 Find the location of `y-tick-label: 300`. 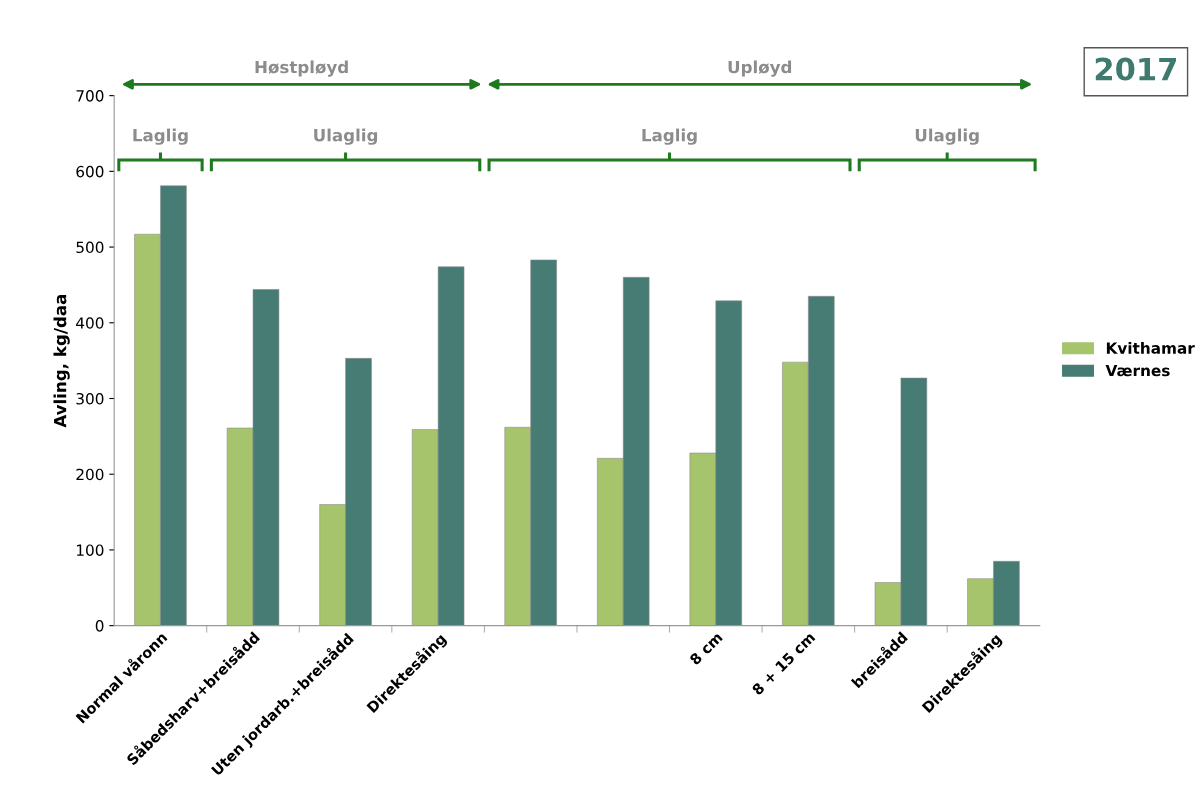

y-tick-label: 300 is located at coordinates (90, 398).